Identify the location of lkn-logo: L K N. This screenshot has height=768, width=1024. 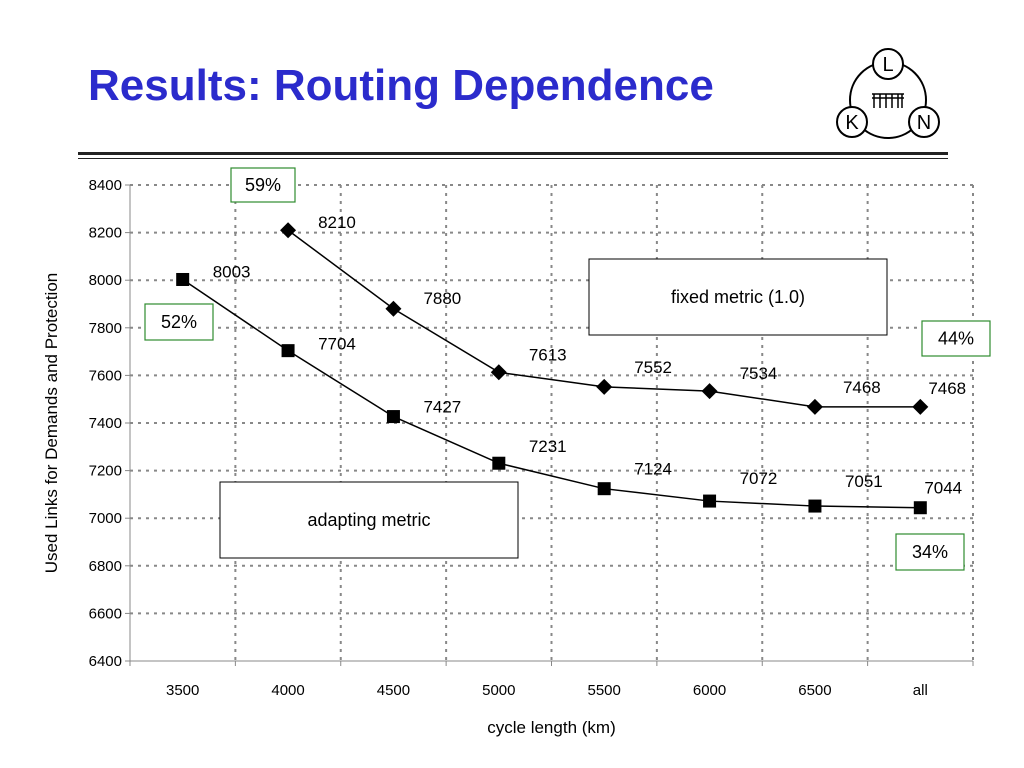
(888, 93).